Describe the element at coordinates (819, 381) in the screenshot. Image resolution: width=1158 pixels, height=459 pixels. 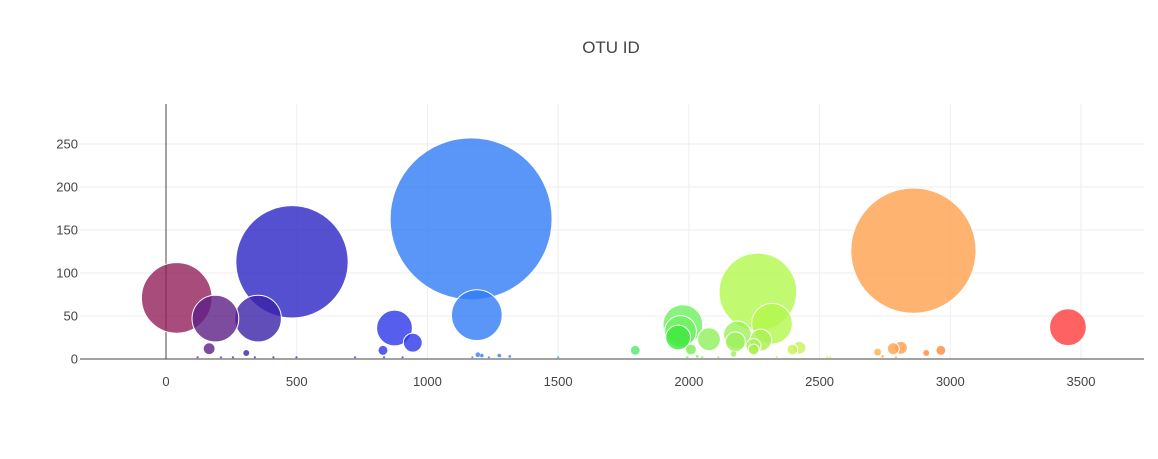
I see `x-tick-label: 2500` at that location.